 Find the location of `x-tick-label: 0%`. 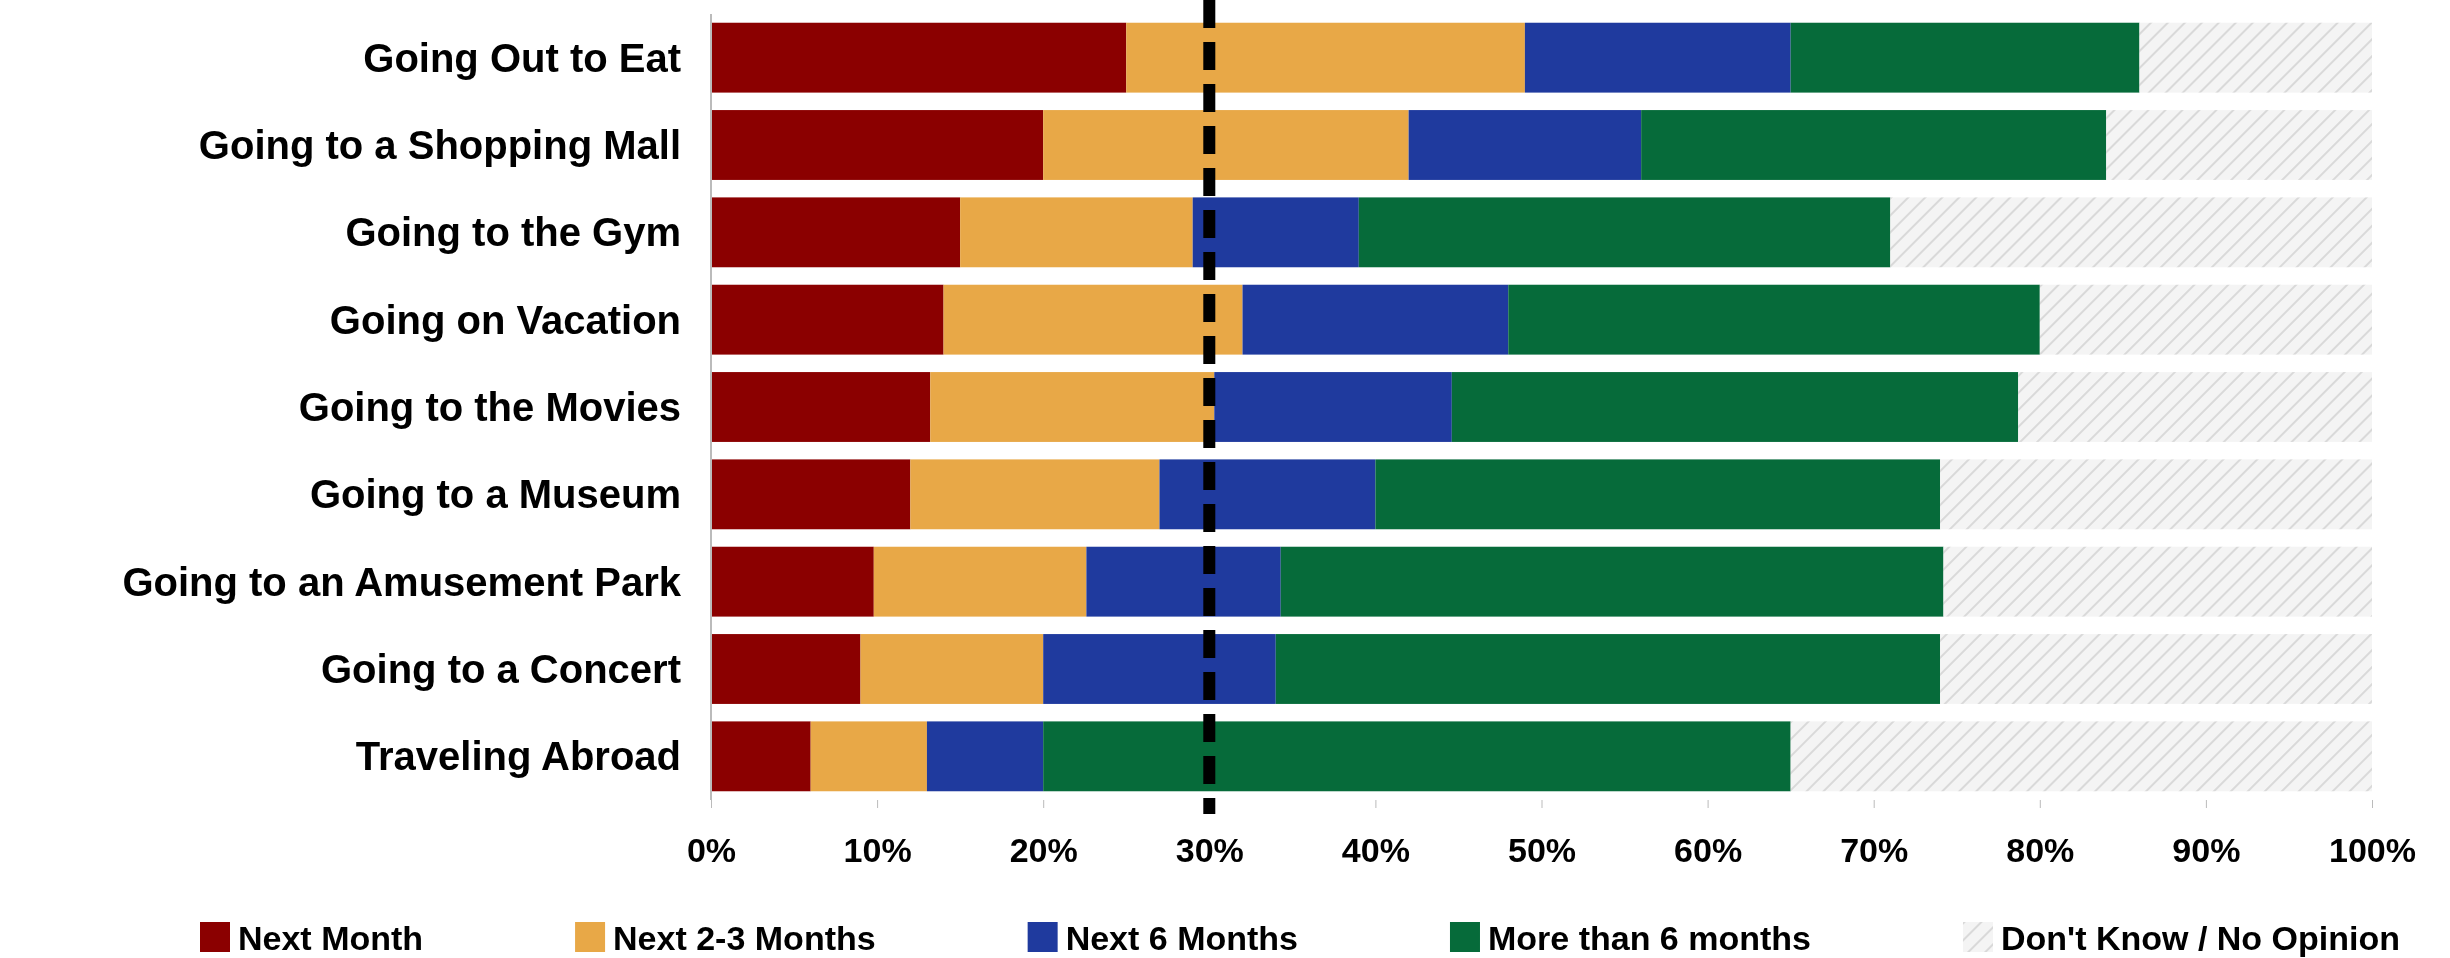

x-tick-label: 0% is located at coordinates (711, 850).